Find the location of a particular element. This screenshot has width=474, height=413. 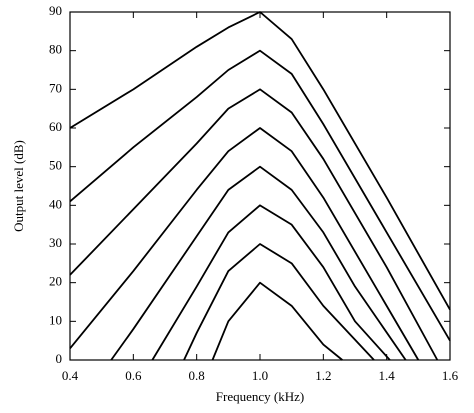

x-tick-label: 0.4 is located at coordinates (70, 375).